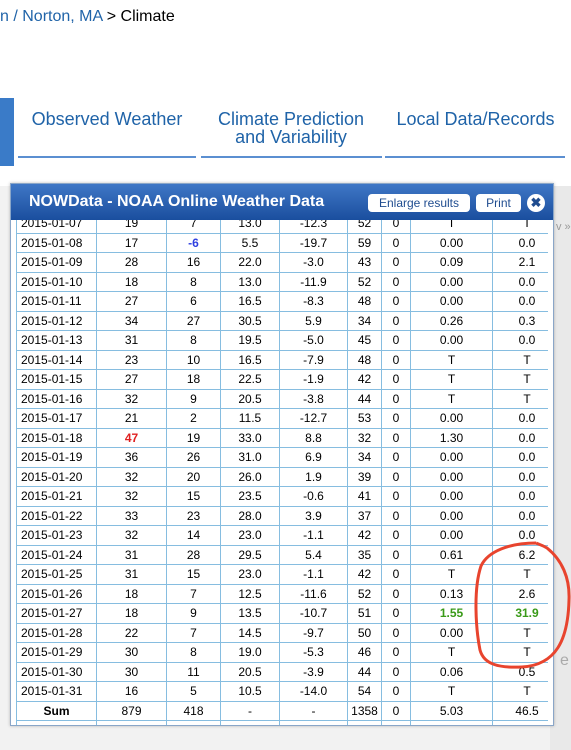  I want to click on table-cell: 0.26, so click(451, 320).